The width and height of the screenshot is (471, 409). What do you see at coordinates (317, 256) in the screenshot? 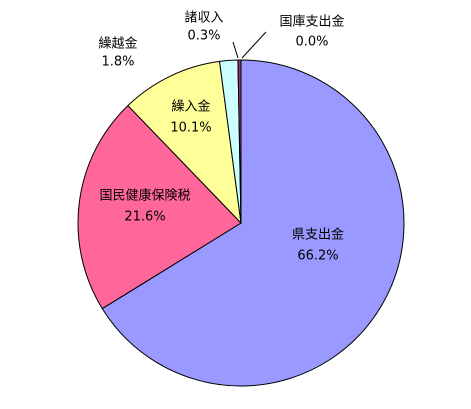
I see `slice-value-label: 66.2%` at bounding box center [317, 256].